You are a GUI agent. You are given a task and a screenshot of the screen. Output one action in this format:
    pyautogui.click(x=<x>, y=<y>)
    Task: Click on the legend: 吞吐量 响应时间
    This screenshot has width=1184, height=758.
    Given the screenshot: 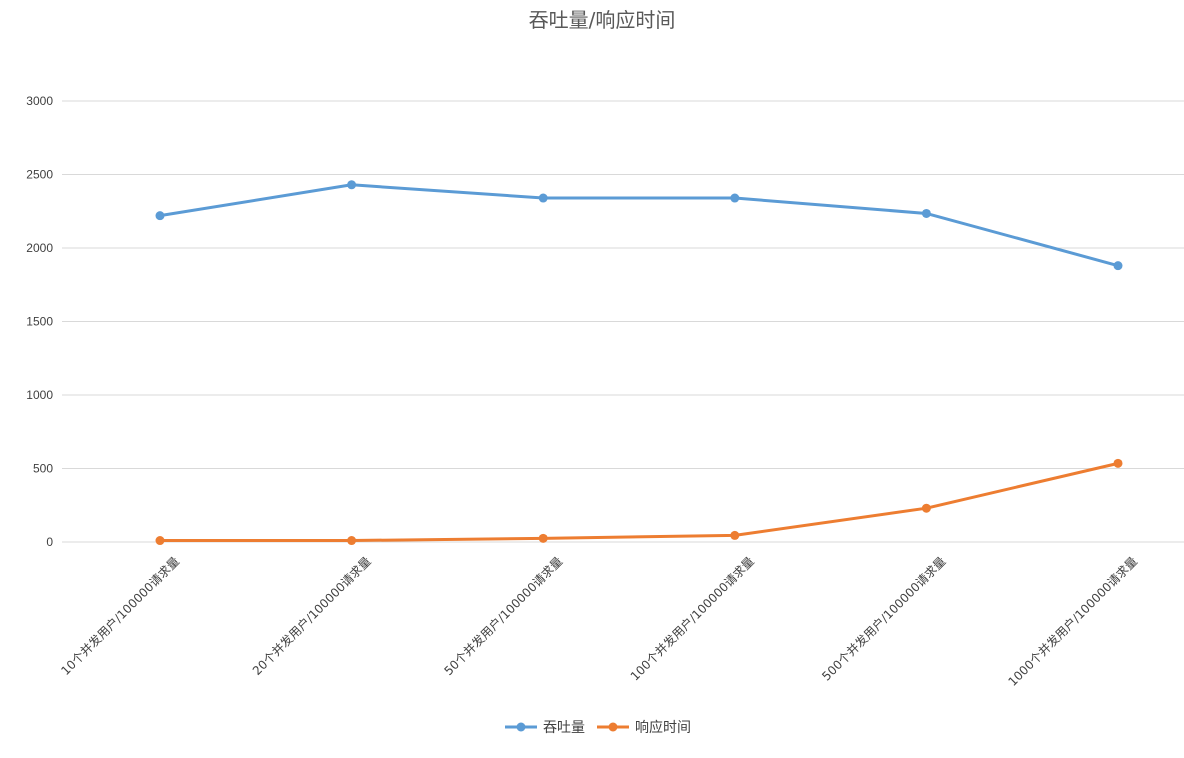 What is the action you would take?
    pyautogui.click(x=598, y=727)
    